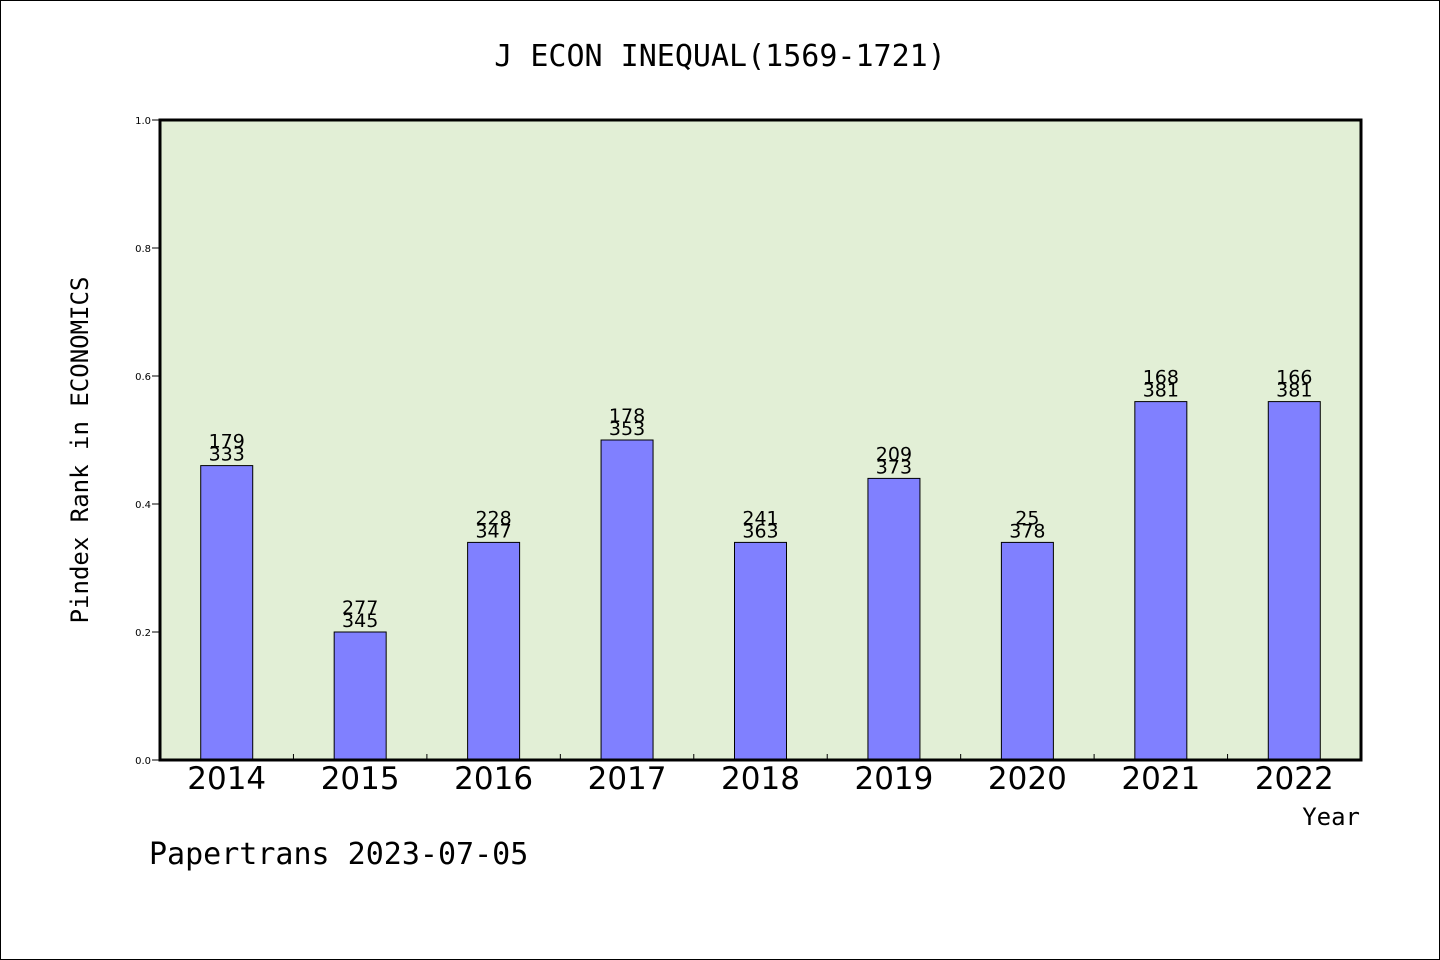  Describe the element at coordinates (493, 779) in the screenshot. I see `x-tick-label-2016: 2016` at that location.